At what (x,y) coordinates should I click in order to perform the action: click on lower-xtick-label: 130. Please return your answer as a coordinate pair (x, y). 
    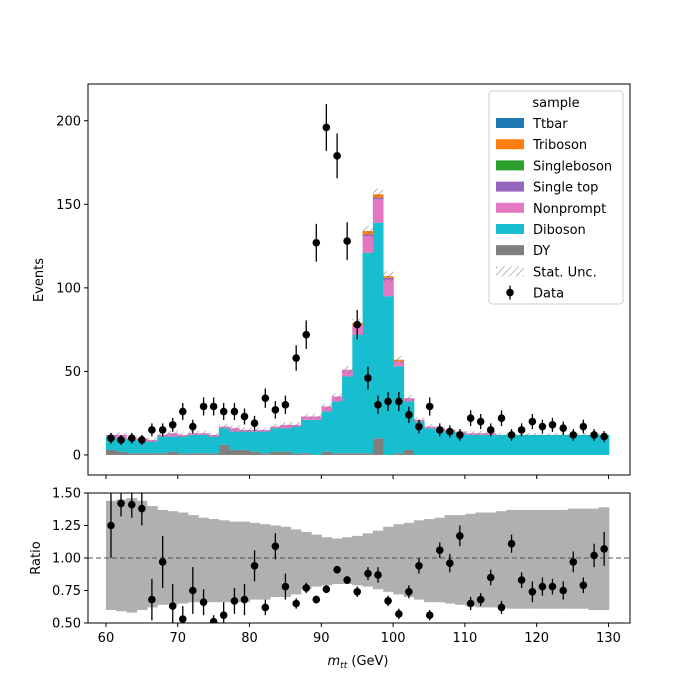
    Looking at the image, I should click on (608, 638).